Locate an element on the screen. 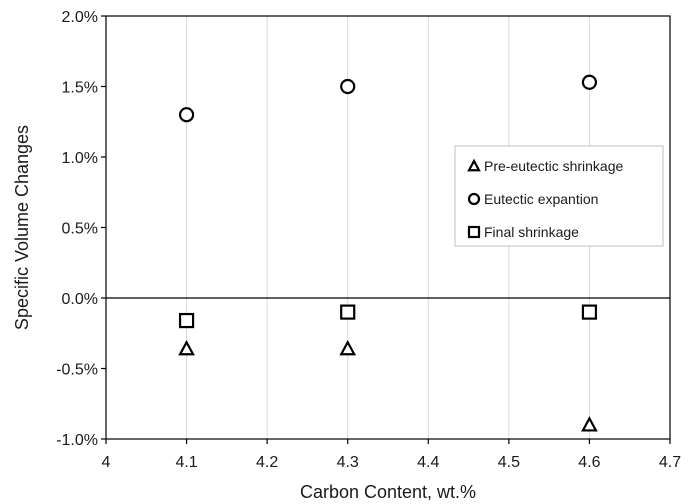 The width and height of the screenshot is (699, 504). y-tick-label: 1.5% is located at coordinates (80, 88).